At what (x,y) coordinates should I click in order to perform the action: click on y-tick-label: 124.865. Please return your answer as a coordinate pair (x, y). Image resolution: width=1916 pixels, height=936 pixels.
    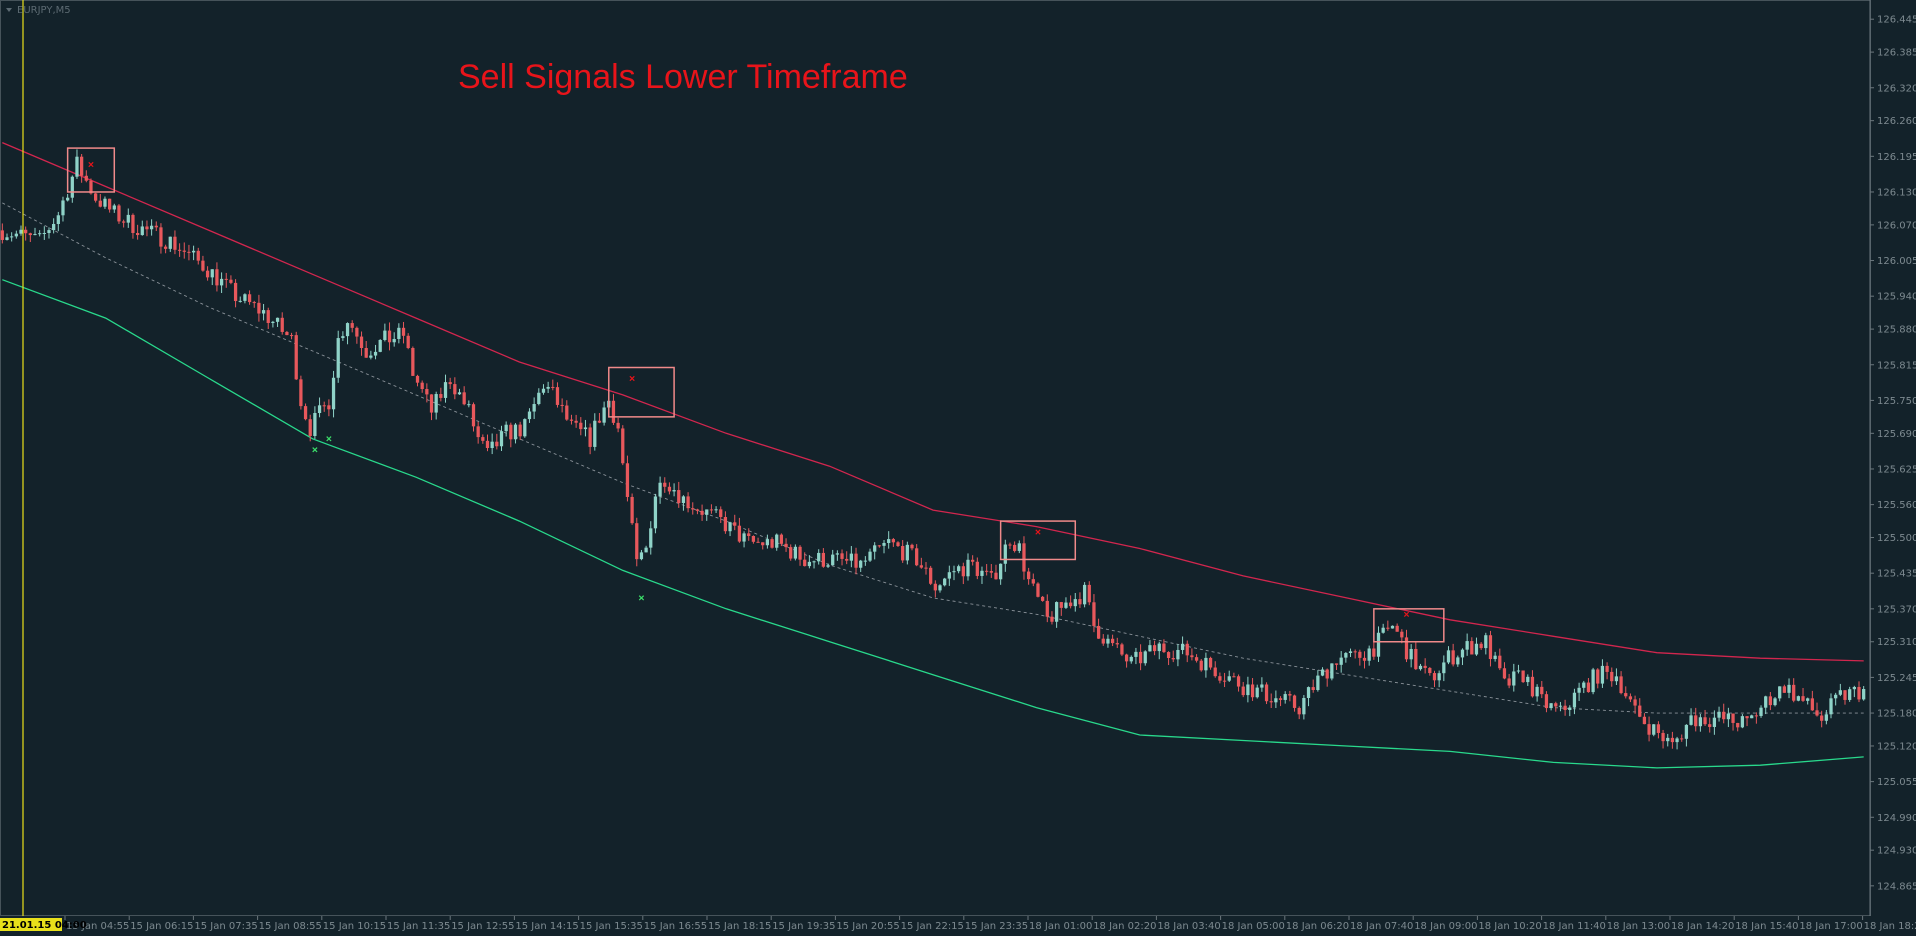
    Looking at the image, I should click on (1896, 886).